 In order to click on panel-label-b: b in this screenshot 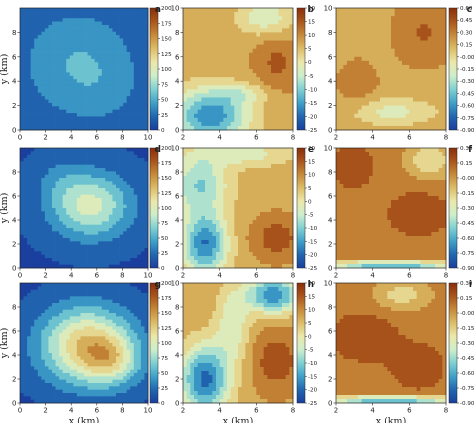, I will do `click(311, 10)`.